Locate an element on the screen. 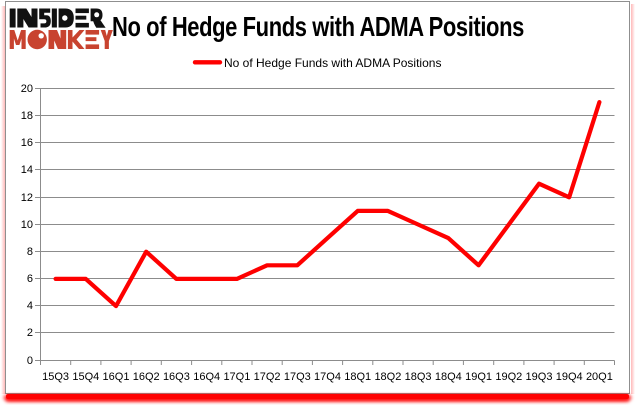  svg-text: 16Q4 is located at coordinates (206, 377).